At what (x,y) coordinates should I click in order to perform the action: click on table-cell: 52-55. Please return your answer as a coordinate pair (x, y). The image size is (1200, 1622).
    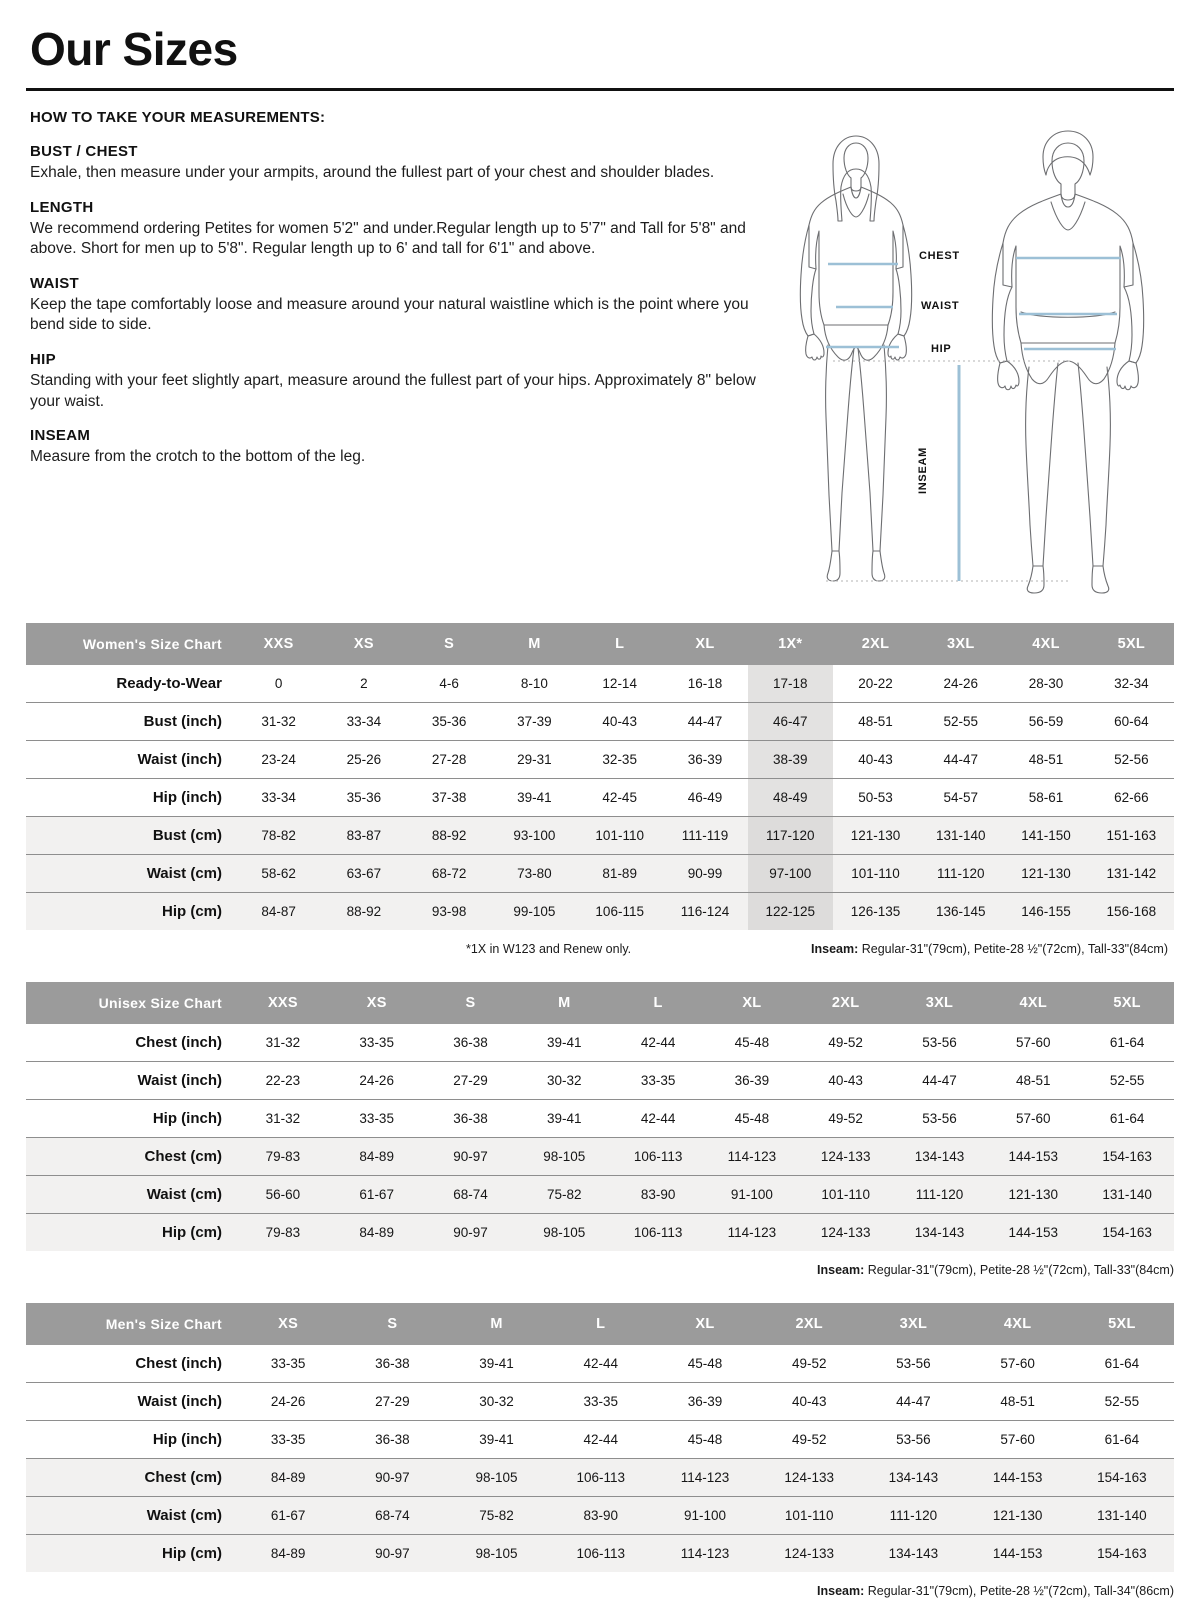
    Looking at the image, I should click on (1121, 1401).